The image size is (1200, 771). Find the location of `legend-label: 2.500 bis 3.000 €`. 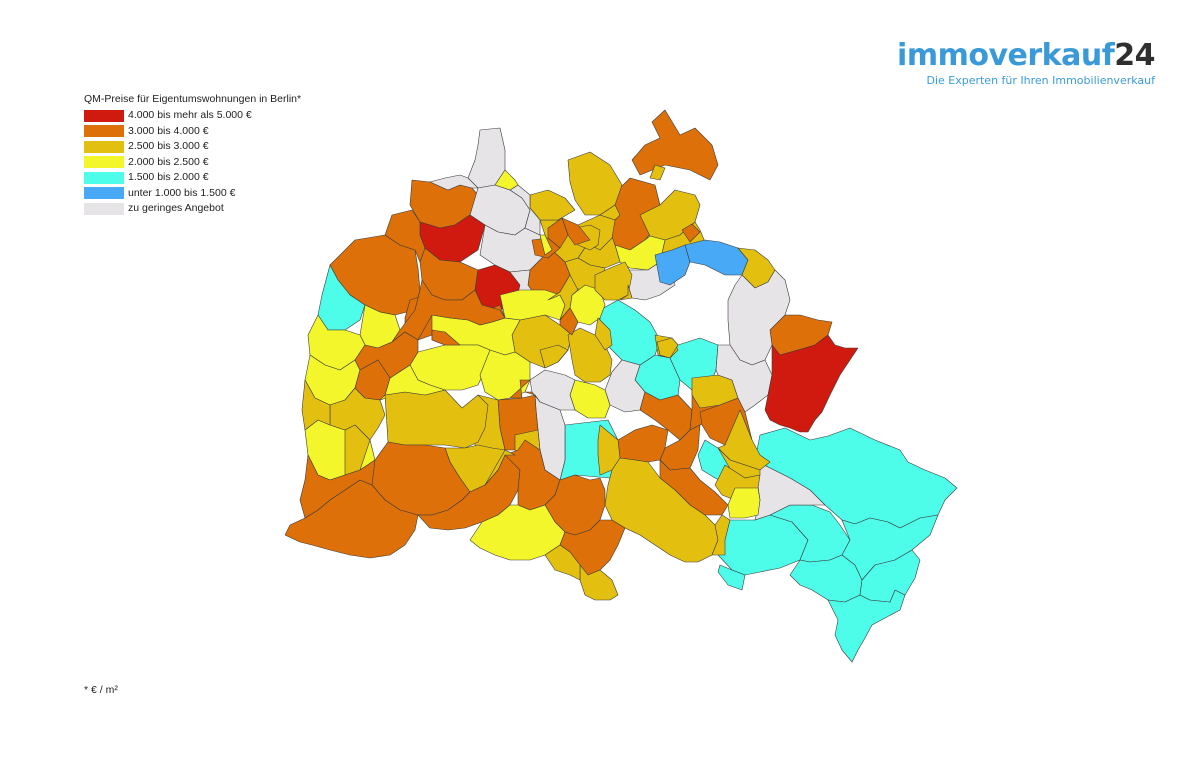

legend-label: 2.500 bis 3.000 € is located at coordinates (168, 146).